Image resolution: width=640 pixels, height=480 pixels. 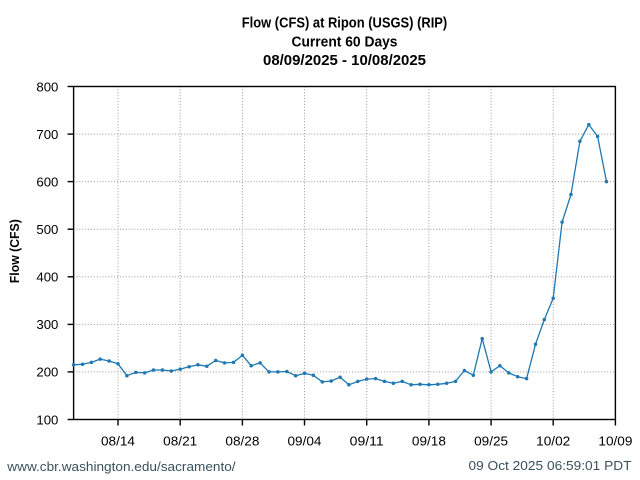 I want to click on svg-text: 09/25, so click(x=491, y=440).